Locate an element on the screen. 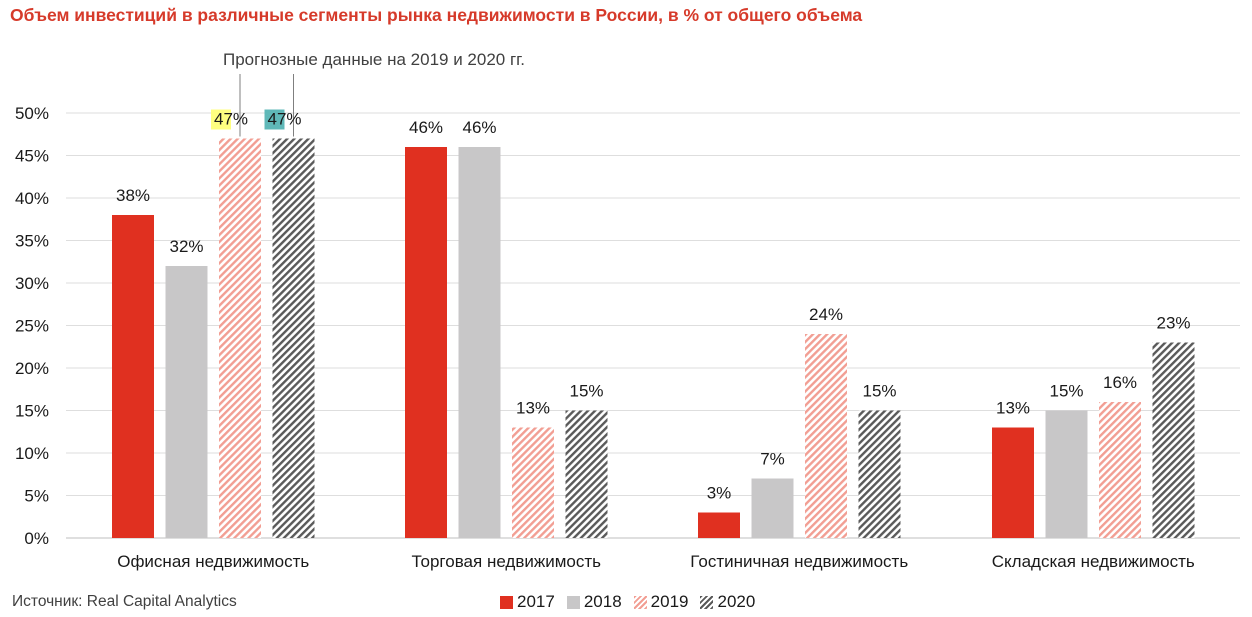 This screenshot has width=1252, height=617. legend-swatch-2020 is located at coordinates (707, 602).